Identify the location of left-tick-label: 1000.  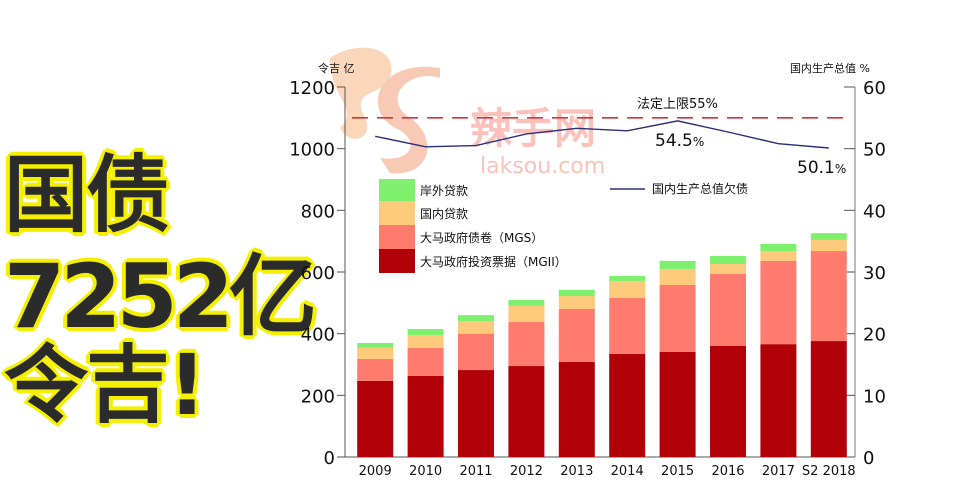
(312, 150).